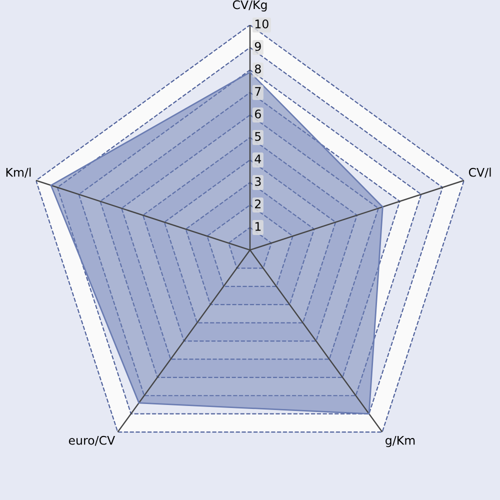 The image size is (500, 500). I want to click on spoke-label: euro/CV, so click(92, 441).